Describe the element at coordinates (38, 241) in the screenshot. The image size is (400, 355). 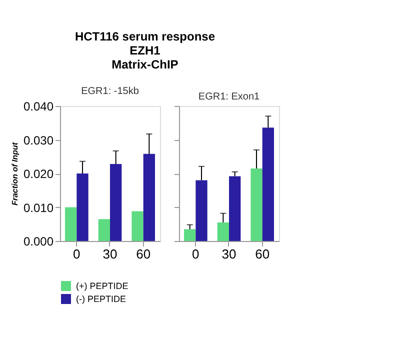
I see `y-tick-label: 0.000` at that location.